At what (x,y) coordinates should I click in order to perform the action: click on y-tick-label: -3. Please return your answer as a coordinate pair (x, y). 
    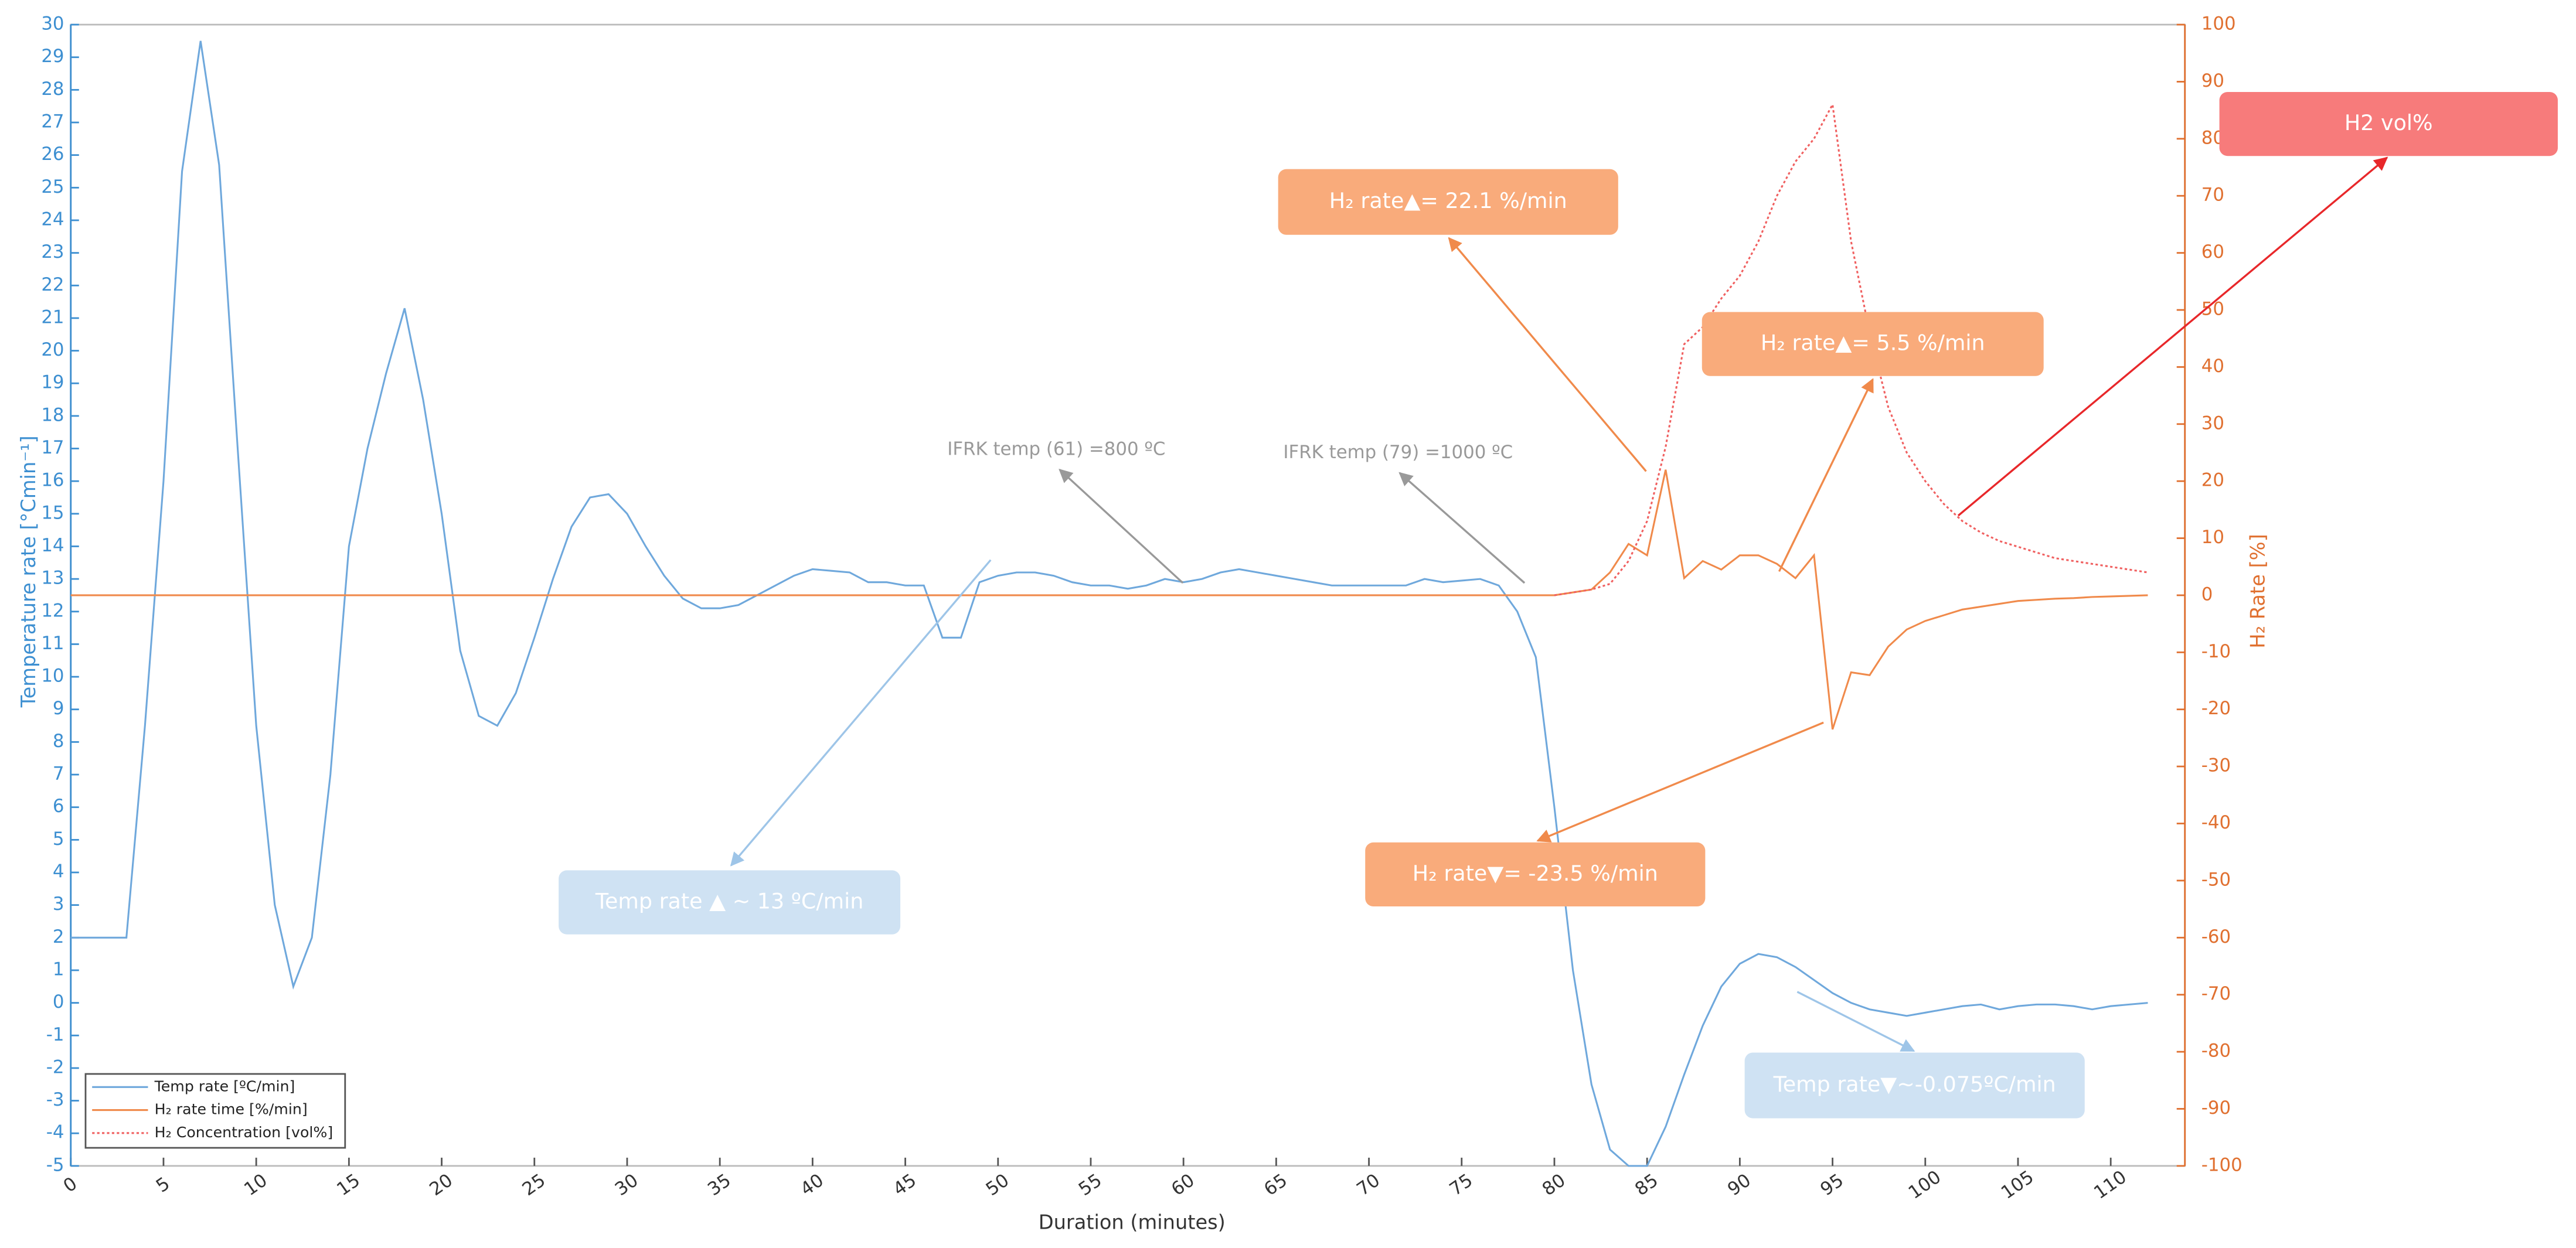
    Looking at the image, I should click on (55, 1099).